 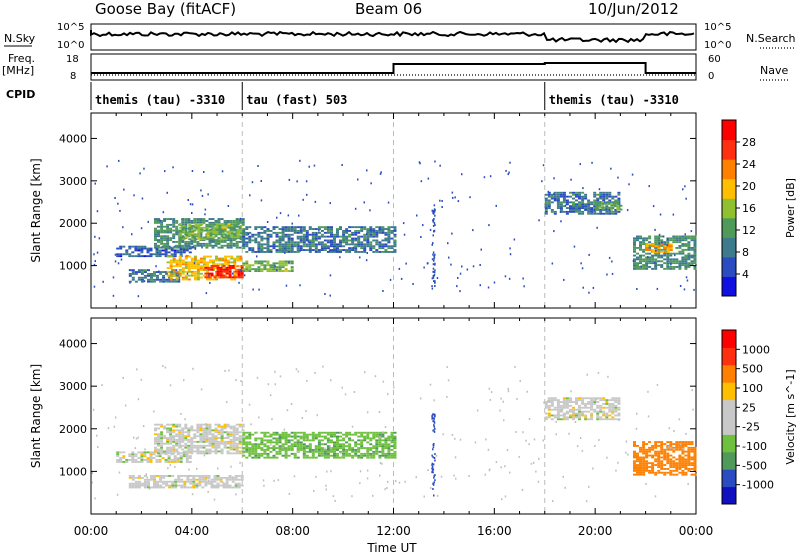 What do you see at coordinates (391, 547) in the screenshot?
I see `x-axis-label: Time UT` at bounding box center [391, 547].